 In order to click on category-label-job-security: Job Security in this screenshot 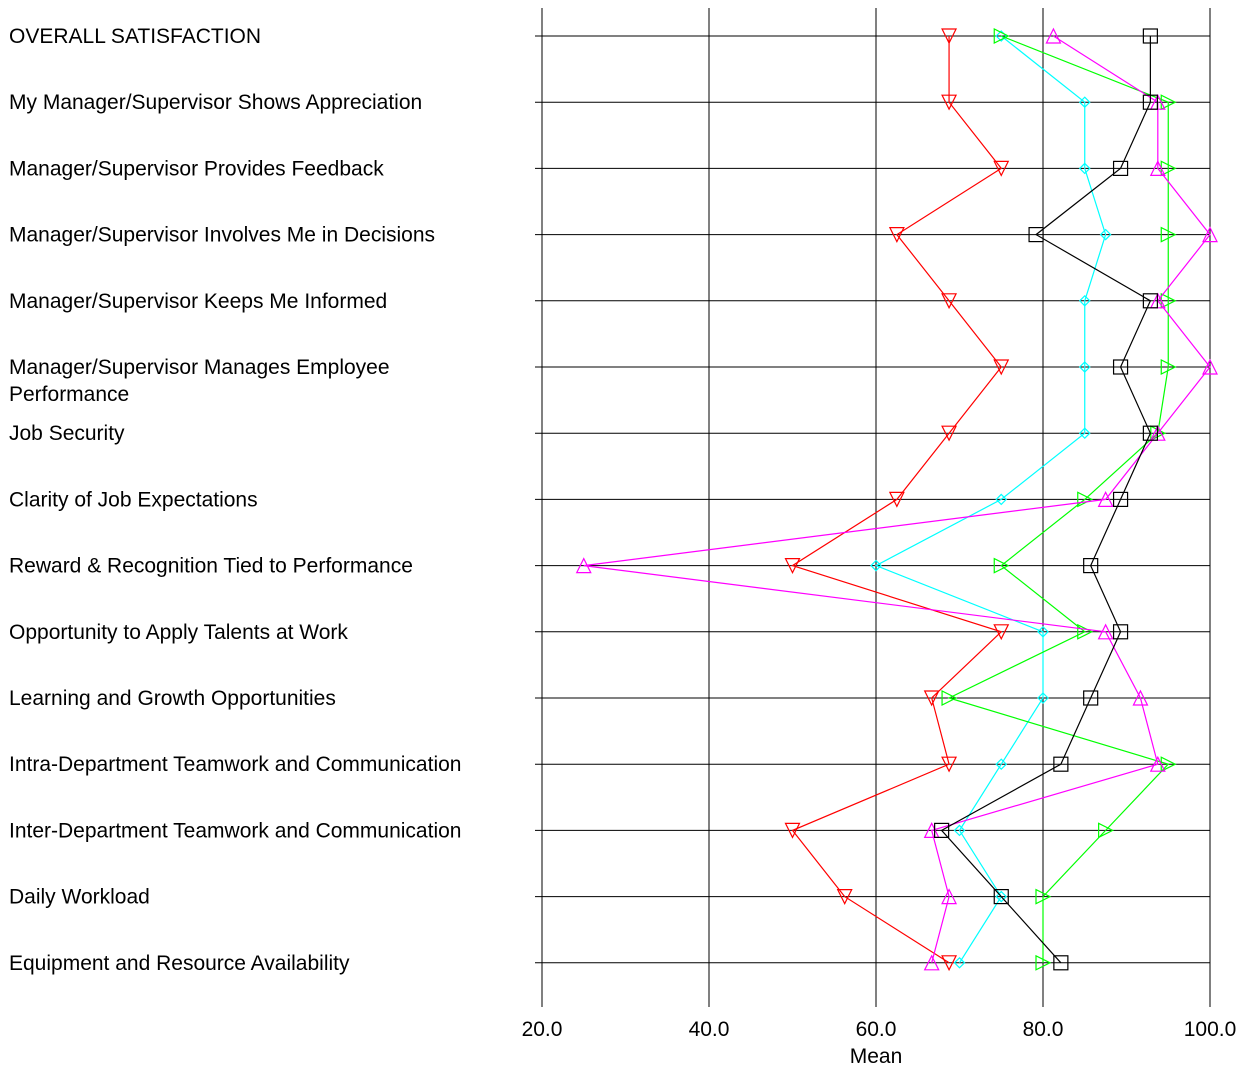, I will do `click(67, 433)`.